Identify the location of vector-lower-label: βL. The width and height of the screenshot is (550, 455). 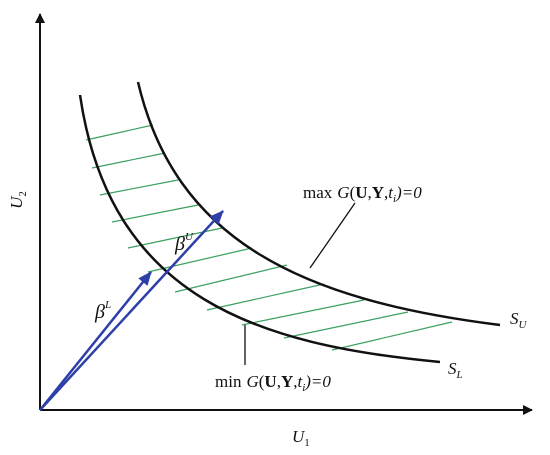
(102, 311).